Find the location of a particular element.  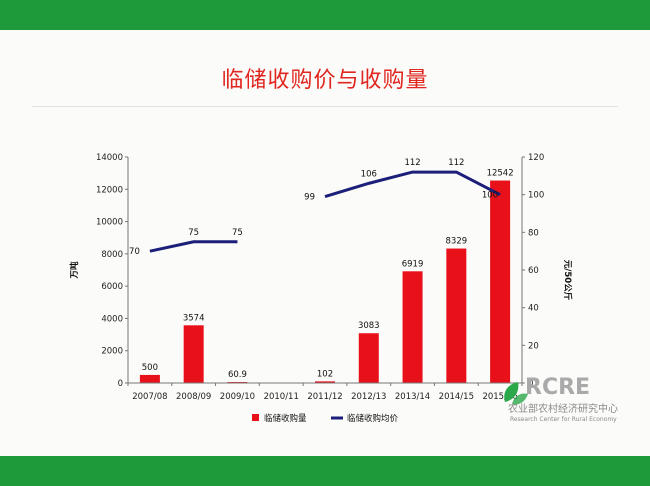

y2-tick-label: 60 is located at coordinates (533, 271).